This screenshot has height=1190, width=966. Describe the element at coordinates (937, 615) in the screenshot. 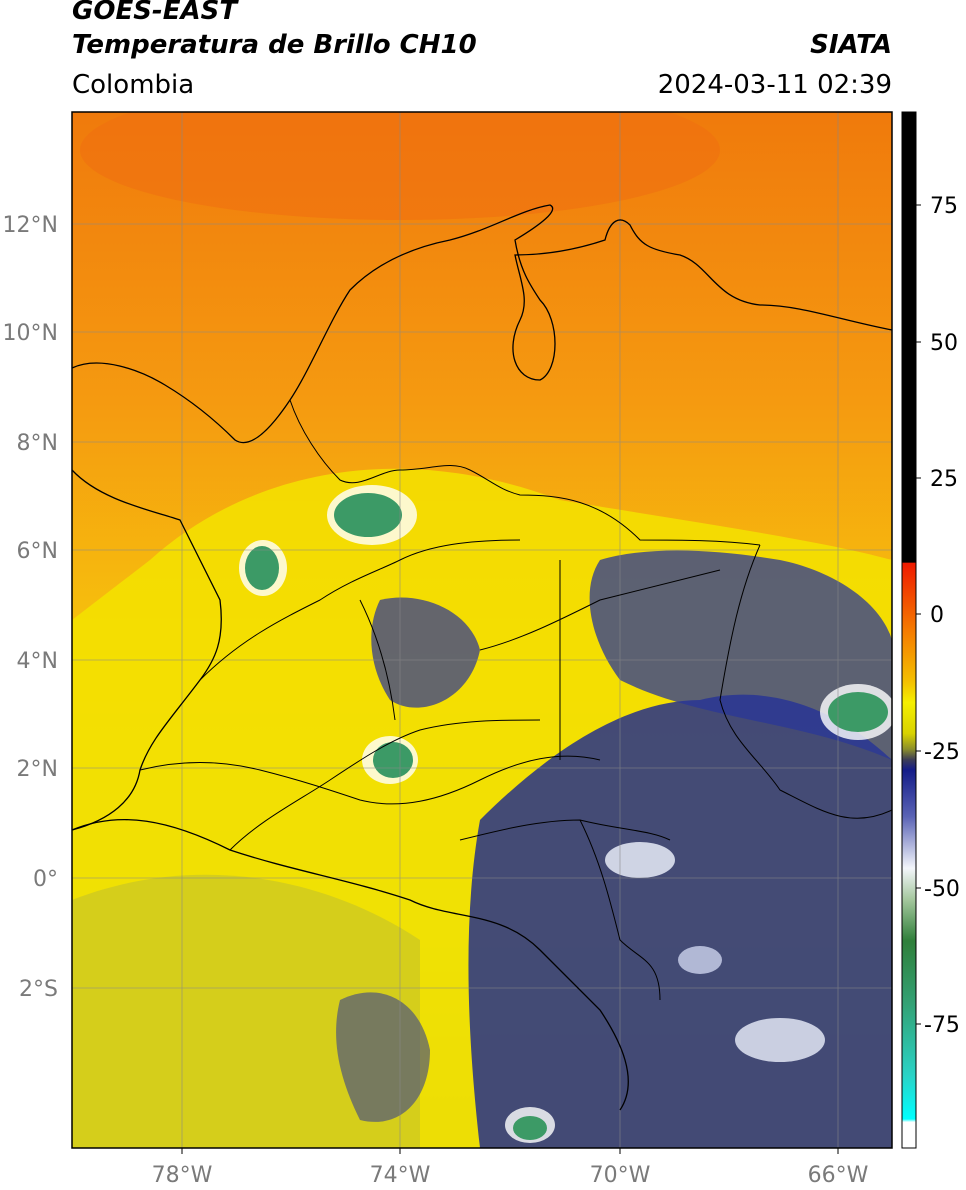

I see `colorbar-tick: 0` at that location.